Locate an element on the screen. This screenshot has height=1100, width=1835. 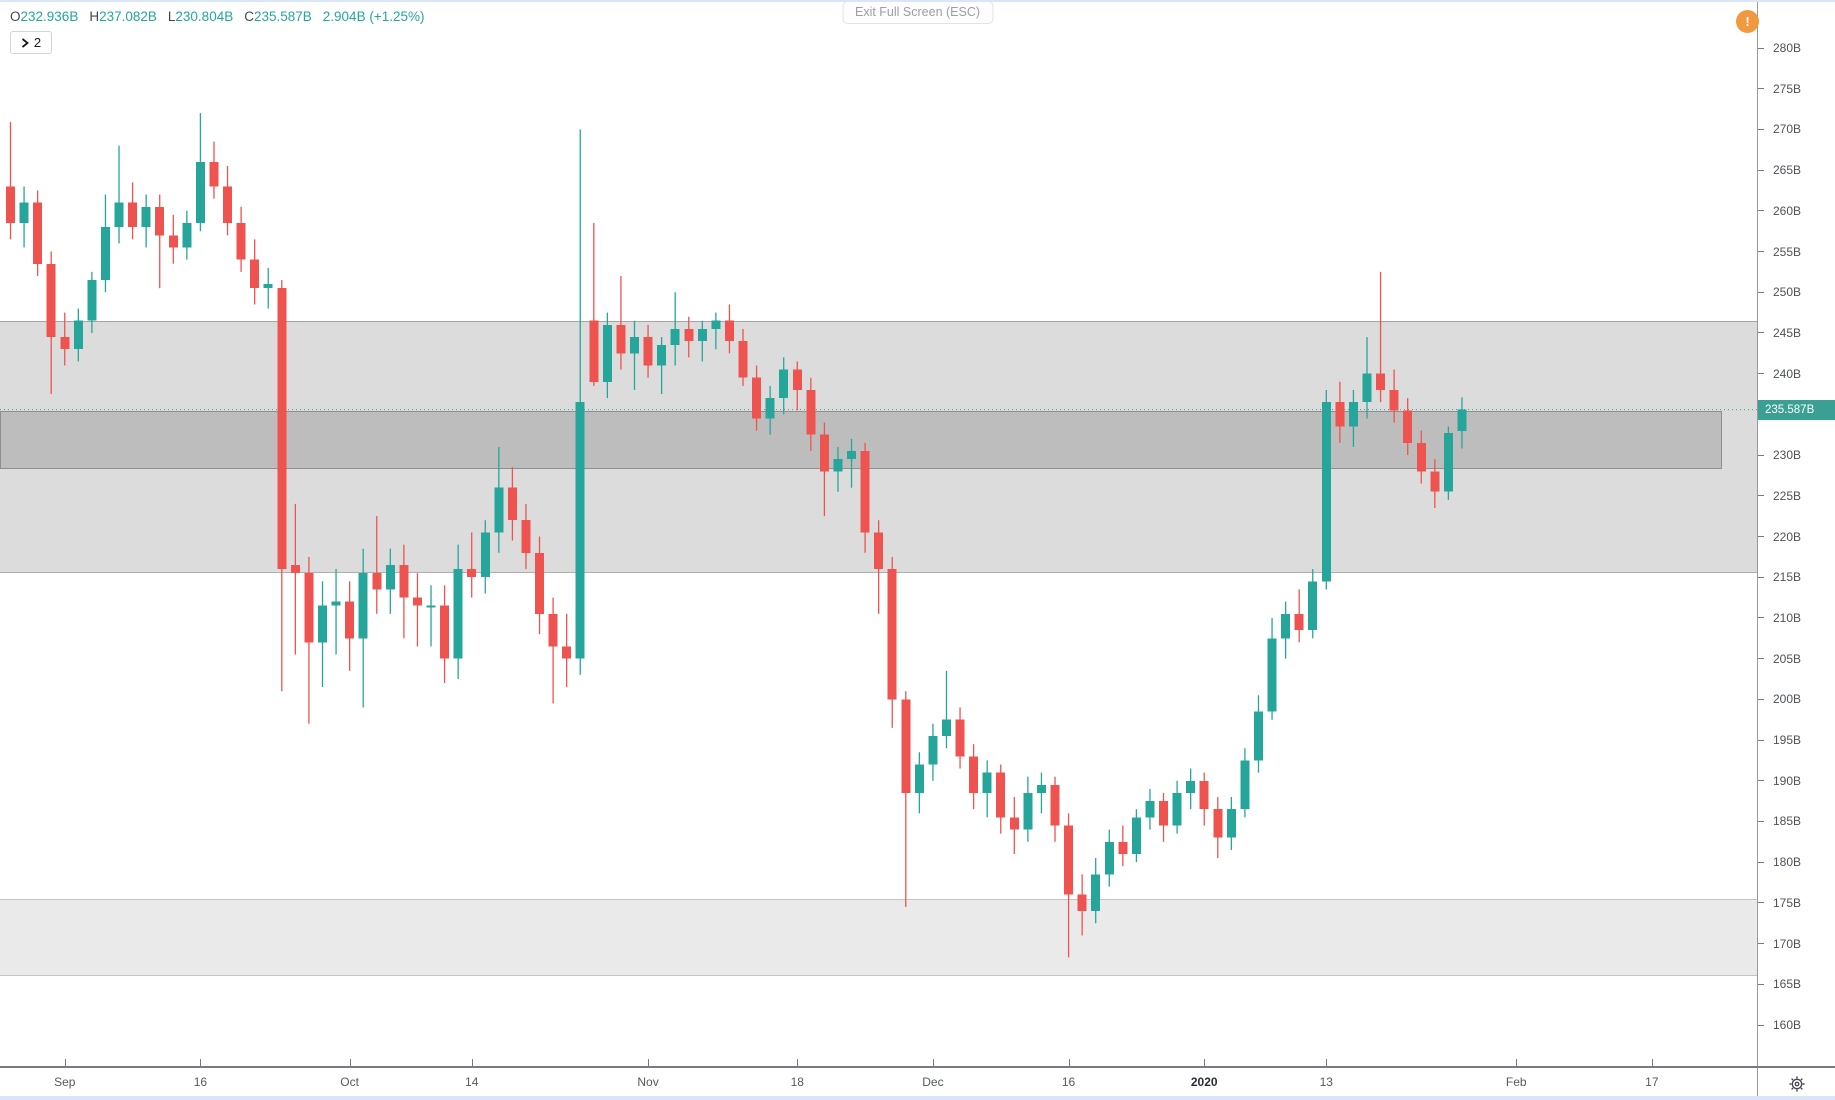
price-tick-label: 170B is located at coordinates (1787, 943).